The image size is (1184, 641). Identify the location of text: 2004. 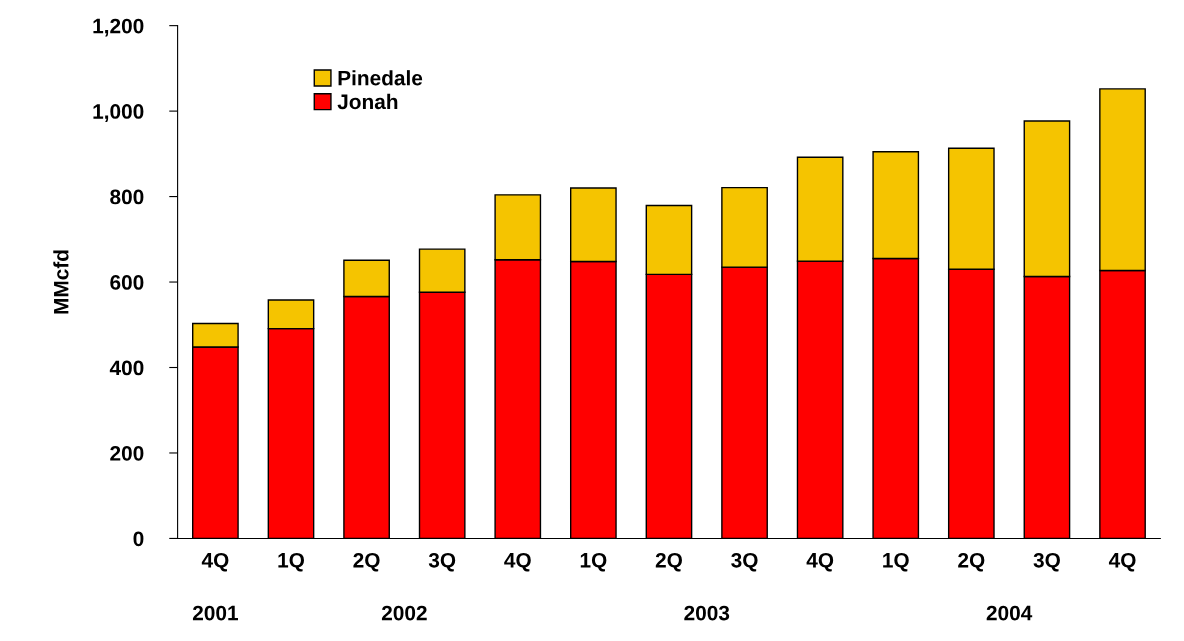
(1009, 613).